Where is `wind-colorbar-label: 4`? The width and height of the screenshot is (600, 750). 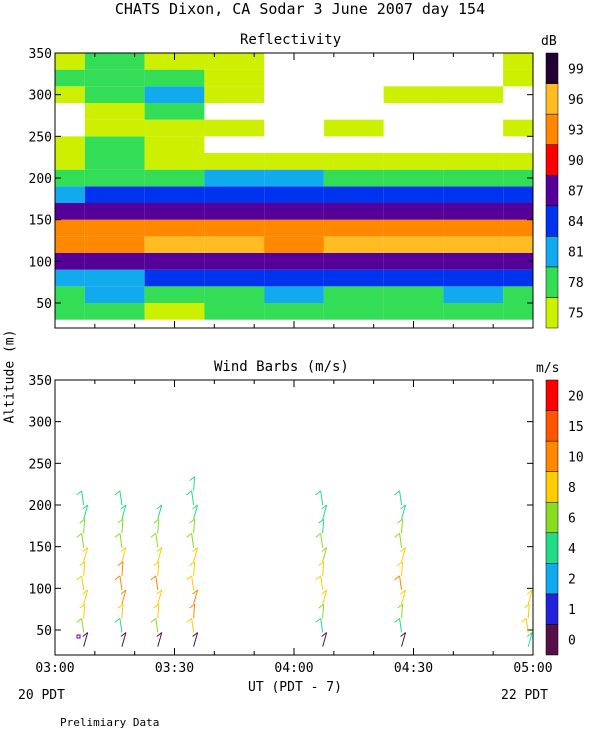 wind-colorbar-label: 4 is located at coordinates (572, 549).